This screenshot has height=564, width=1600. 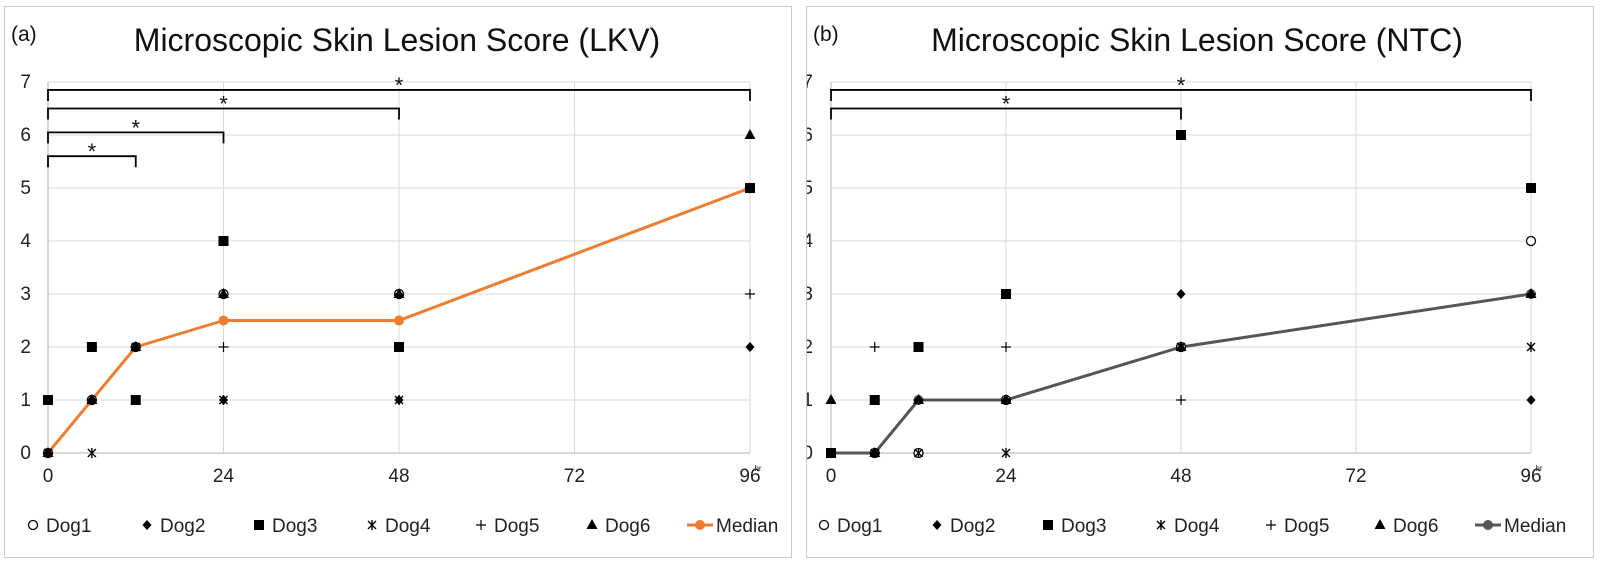 I want to click on legend-label-dog6: Dog6, so click(x=627, y=526).